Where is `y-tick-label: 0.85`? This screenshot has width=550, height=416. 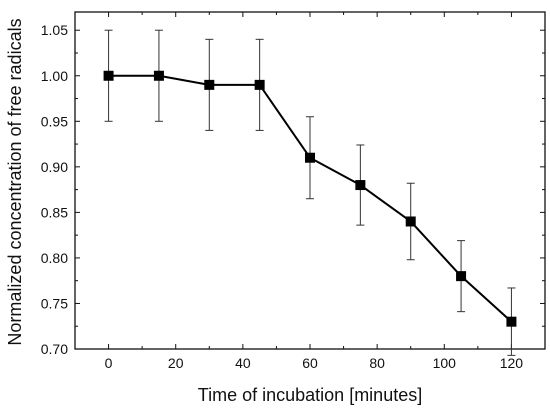 y-tick-label: 0.85 is located at coordinates (54, 212).